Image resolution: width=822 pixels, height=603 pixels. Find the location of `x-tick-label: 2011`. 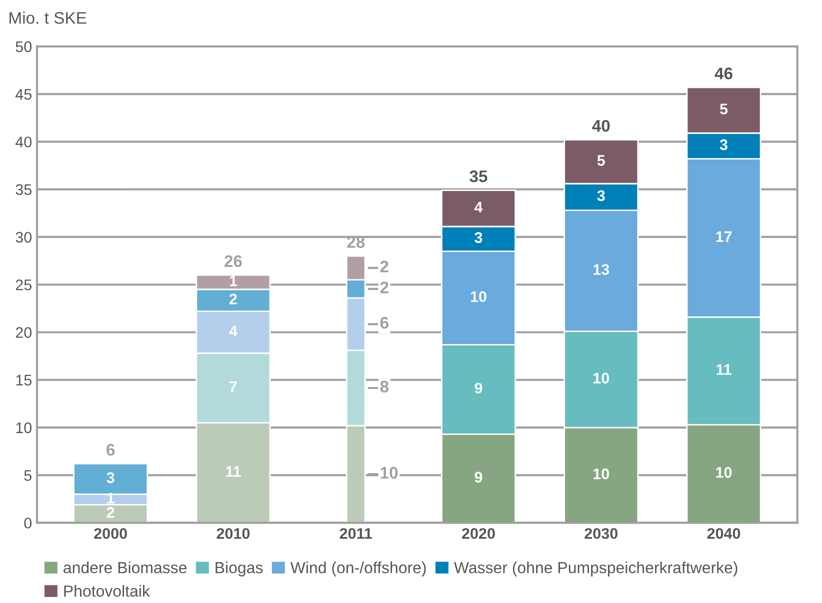

x-tick-label: 2011 is located at coordinates (356, 533).